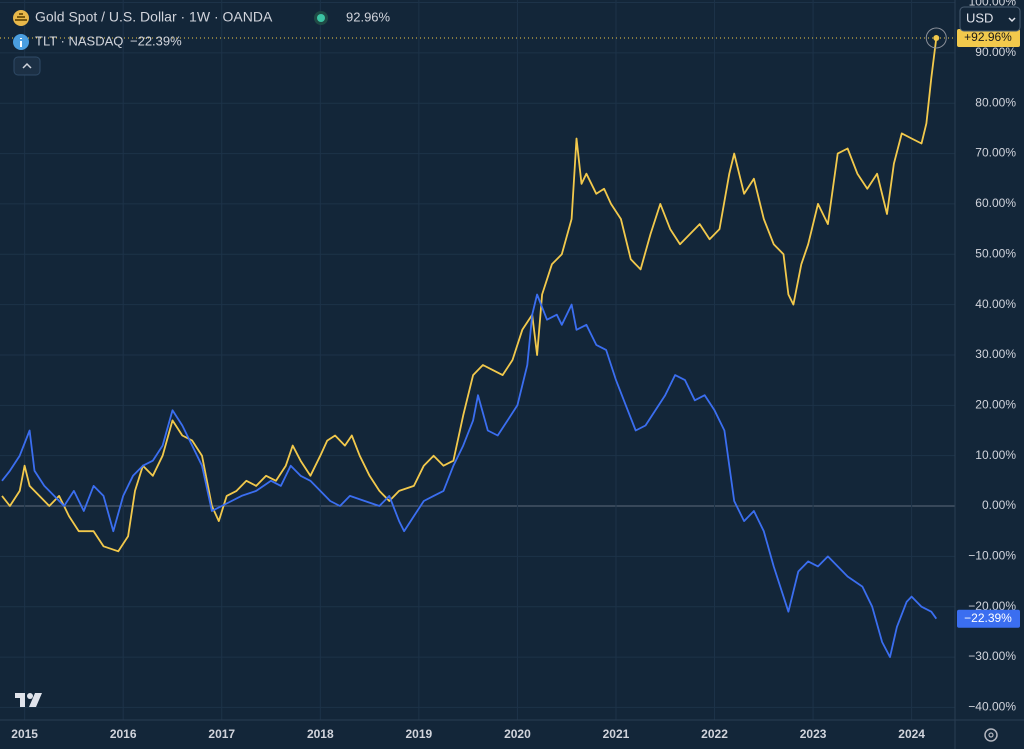  I want to click on x-tick-label: 2022, so click(714, 734).